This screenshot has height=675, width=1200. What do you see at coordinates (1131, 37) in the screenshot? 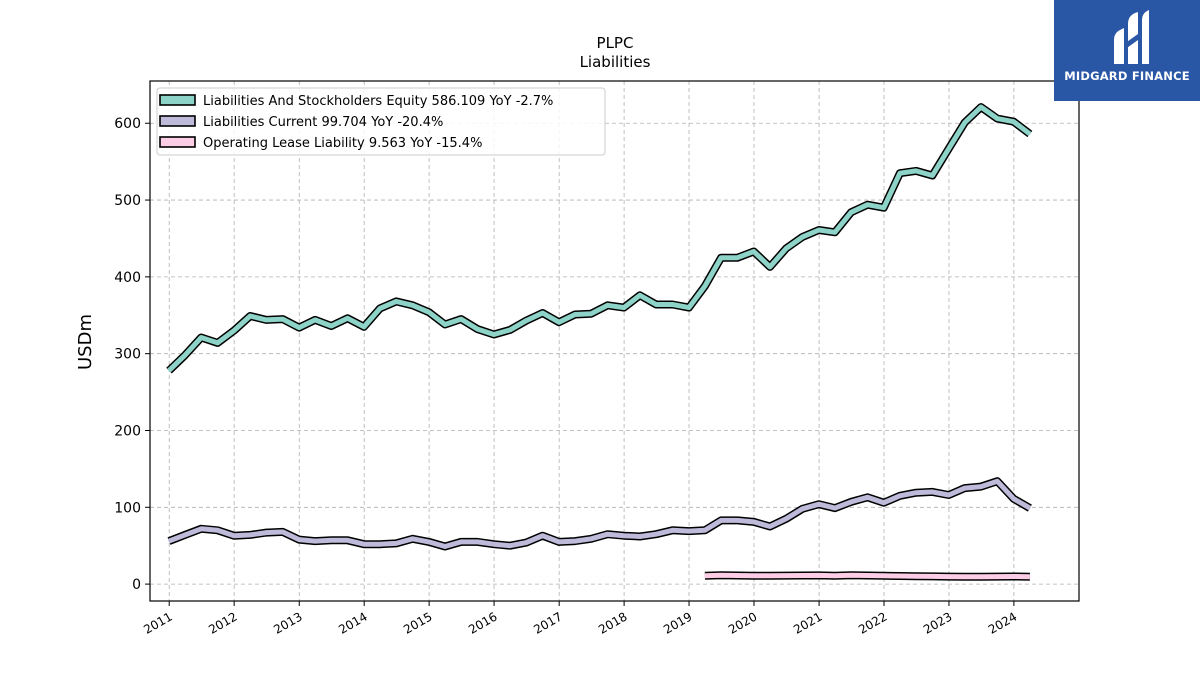
I see `logo-mark-icon` at bounding box center [1131, 37].